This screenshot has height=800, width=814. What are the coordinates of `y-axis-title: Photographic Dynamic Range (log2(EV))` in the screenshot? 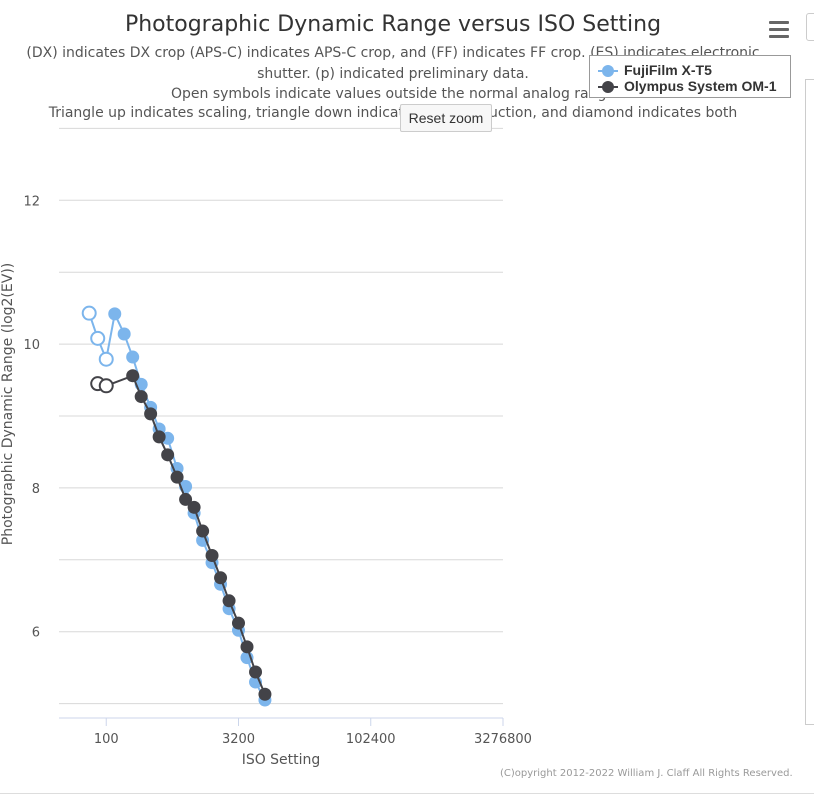 It's located at (8, 404).